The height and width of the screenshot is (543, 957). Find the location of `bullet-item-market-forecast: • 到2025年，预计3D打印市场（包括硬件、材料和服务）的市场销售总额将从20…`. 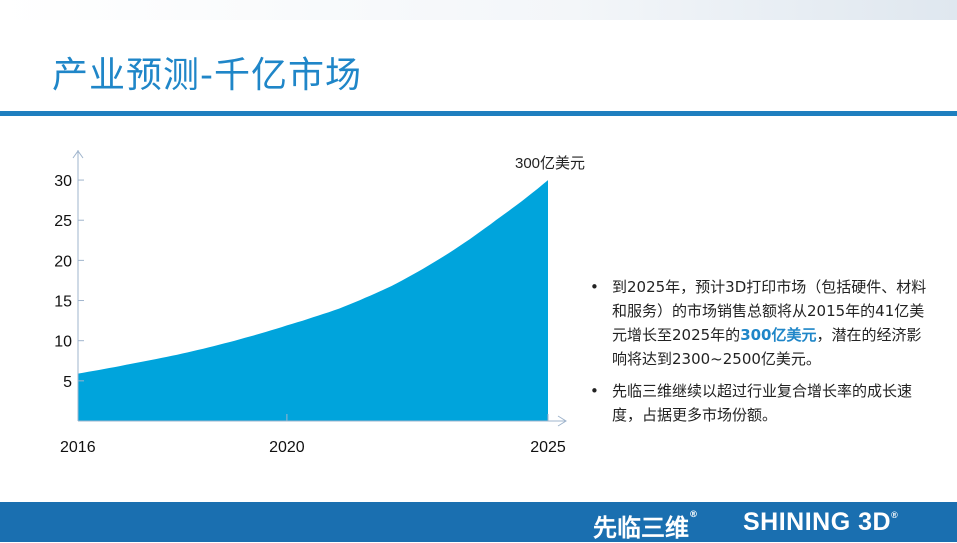

bullet-item-market-forecast: • 到2025年，预计3D打印市场（包括硬件、材料和服务）的市场销售总额将从20… is located at coordinates (760, 323).